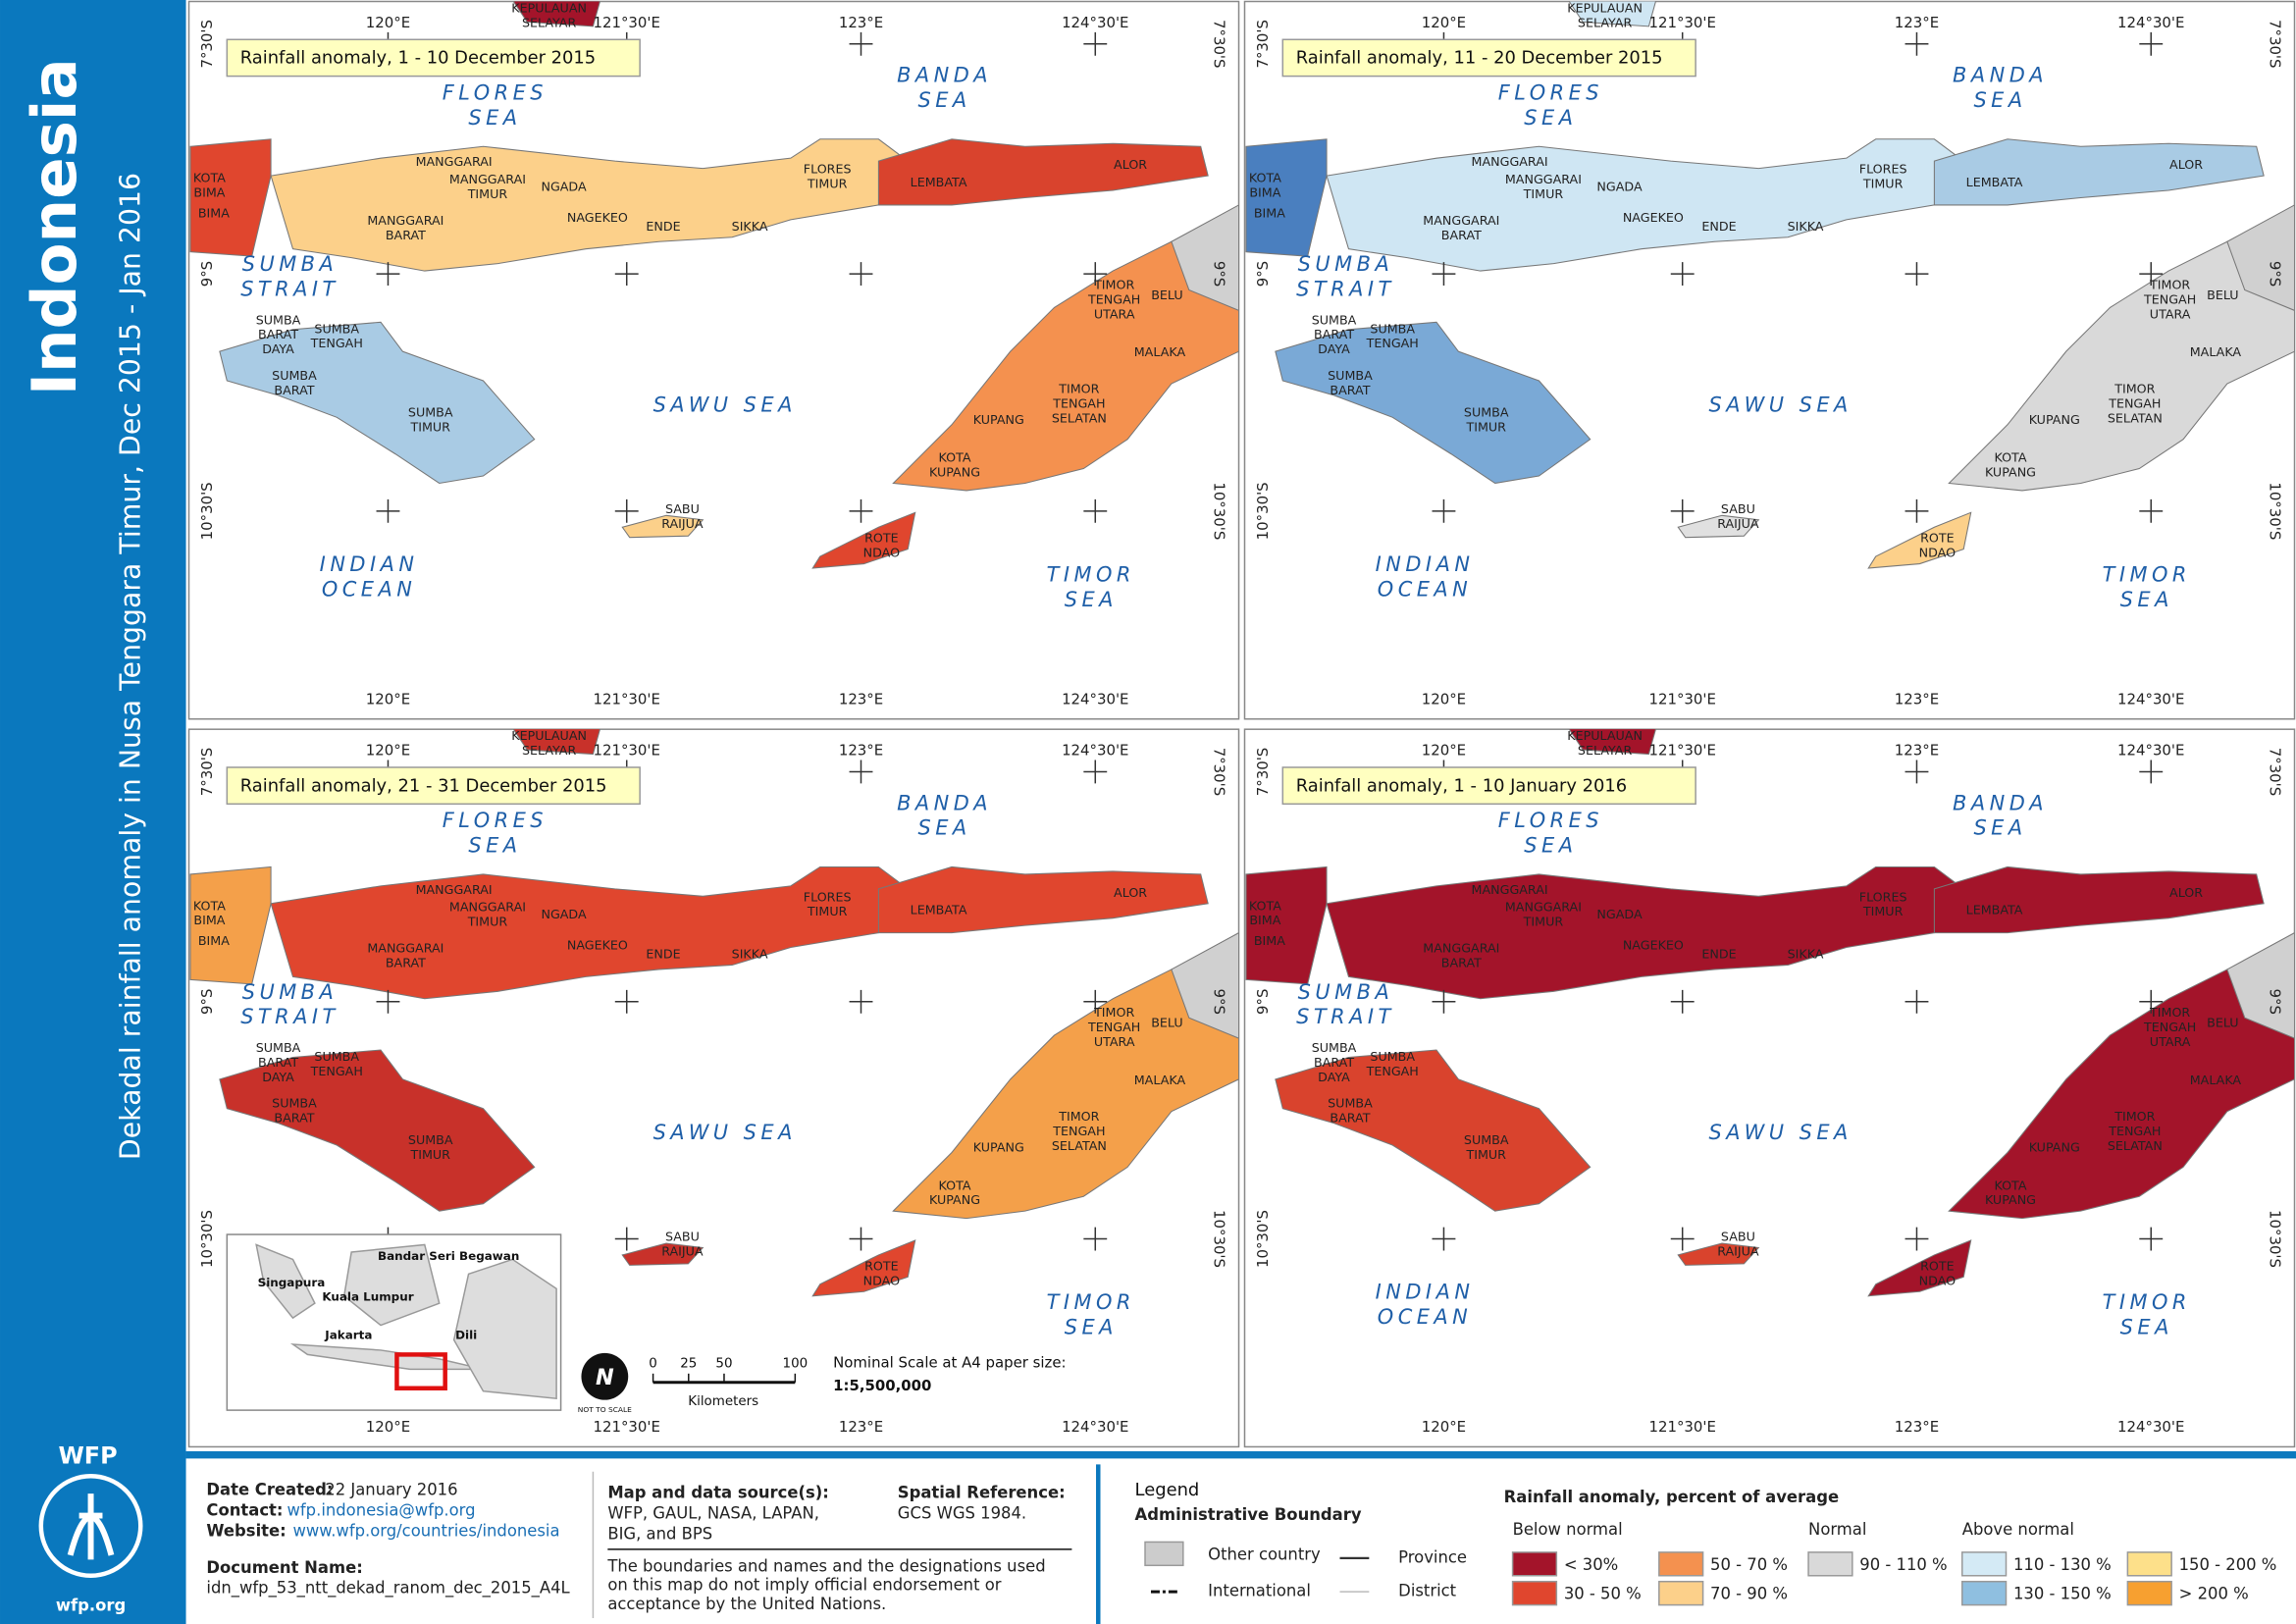 The height and width of the screenshot is (1624, 2296). Describe the element at coordinates (1095, 698) in the screenshot. I see `lon-label: 124°30'E` at that location.